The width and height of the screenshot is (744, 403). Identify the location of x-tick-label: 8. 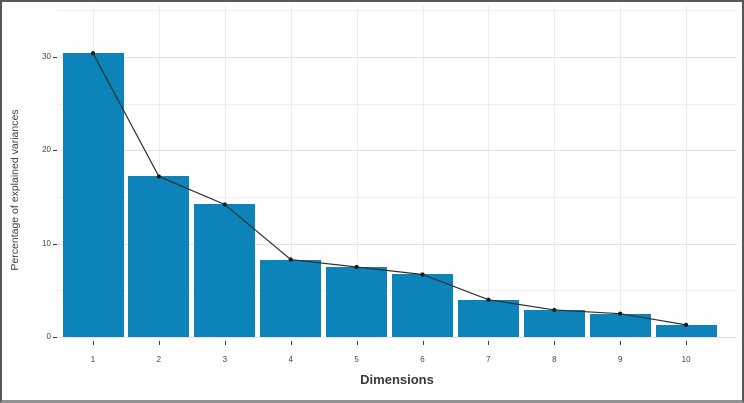
(554, 359).